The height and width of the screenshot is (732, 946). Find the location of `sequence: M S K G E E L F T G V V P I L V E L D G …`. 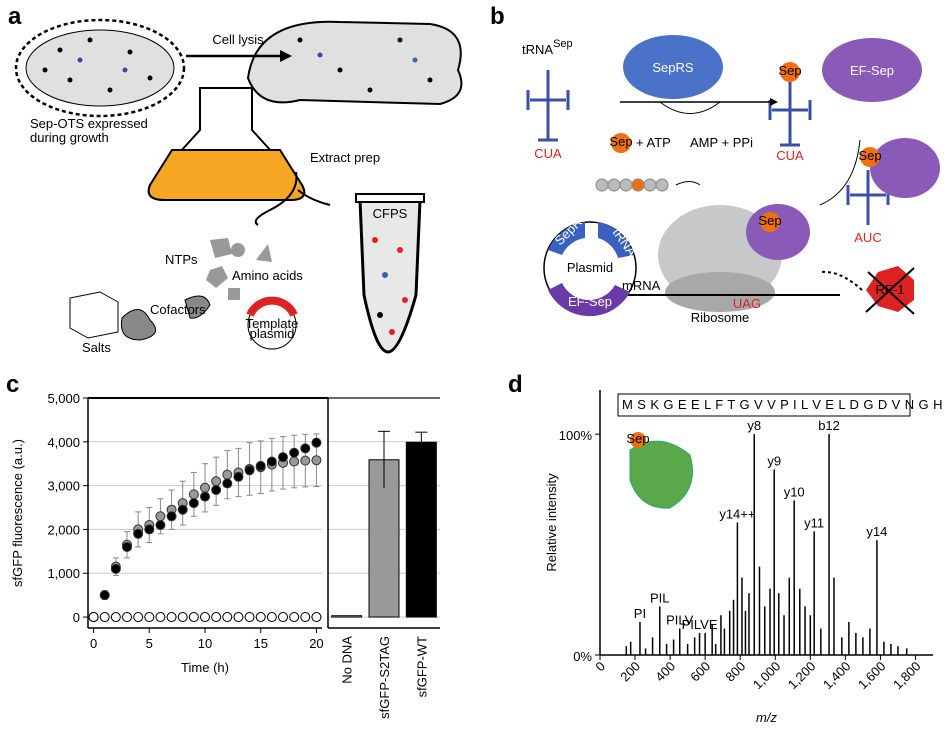

sequence: M S K G E E L F T G V V P I L V E L D G … is located at coordinates (784, 404).